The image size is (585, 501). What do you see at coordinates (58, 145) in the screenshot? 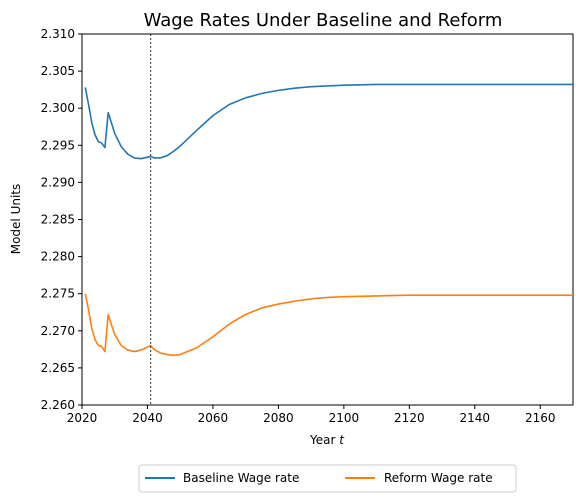
I see `y-tick-label: 2.295` at bounding box center [58, 145].